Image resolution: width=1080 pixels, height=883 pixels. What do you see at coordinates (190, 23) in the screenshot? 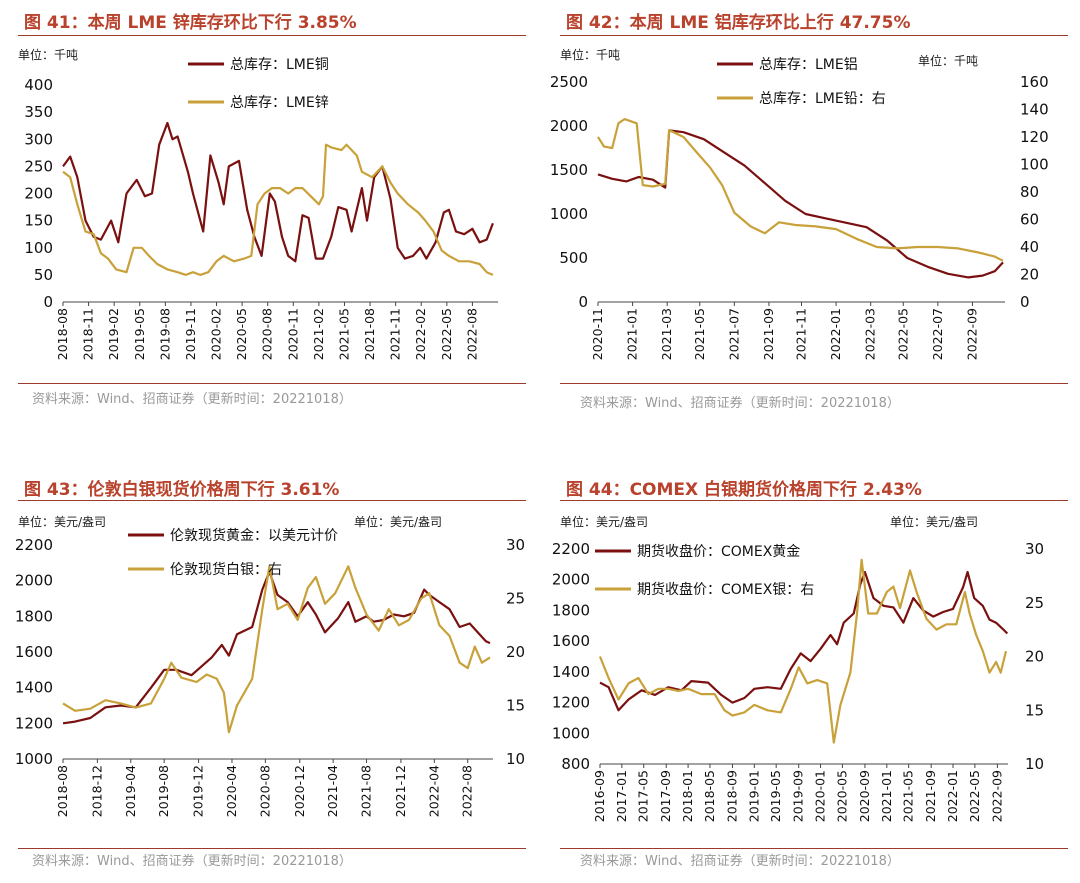
I see `chart-title: 图 41：本周 LME 锌库存环比下行 3.85%` at bounding box center [190, 23].